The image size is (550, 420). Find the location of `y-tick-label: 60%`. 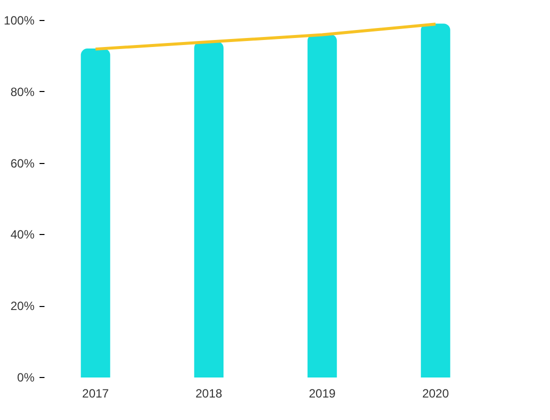

y-tick-label: 60% is located at coordinates (22, 163).